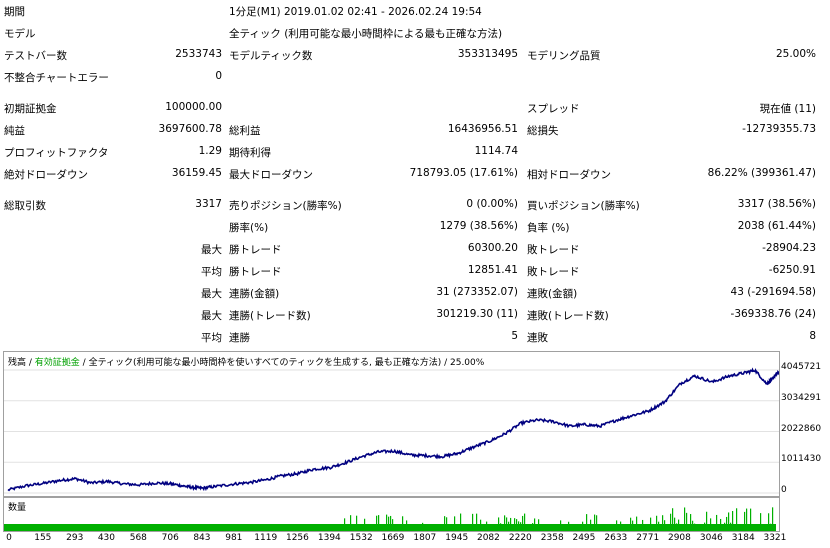 This screenshot has width=830, height=548. Describe the element at coordinates (801, 367) in the screenshot. I see `y-tick-label: 4045721` at that location.